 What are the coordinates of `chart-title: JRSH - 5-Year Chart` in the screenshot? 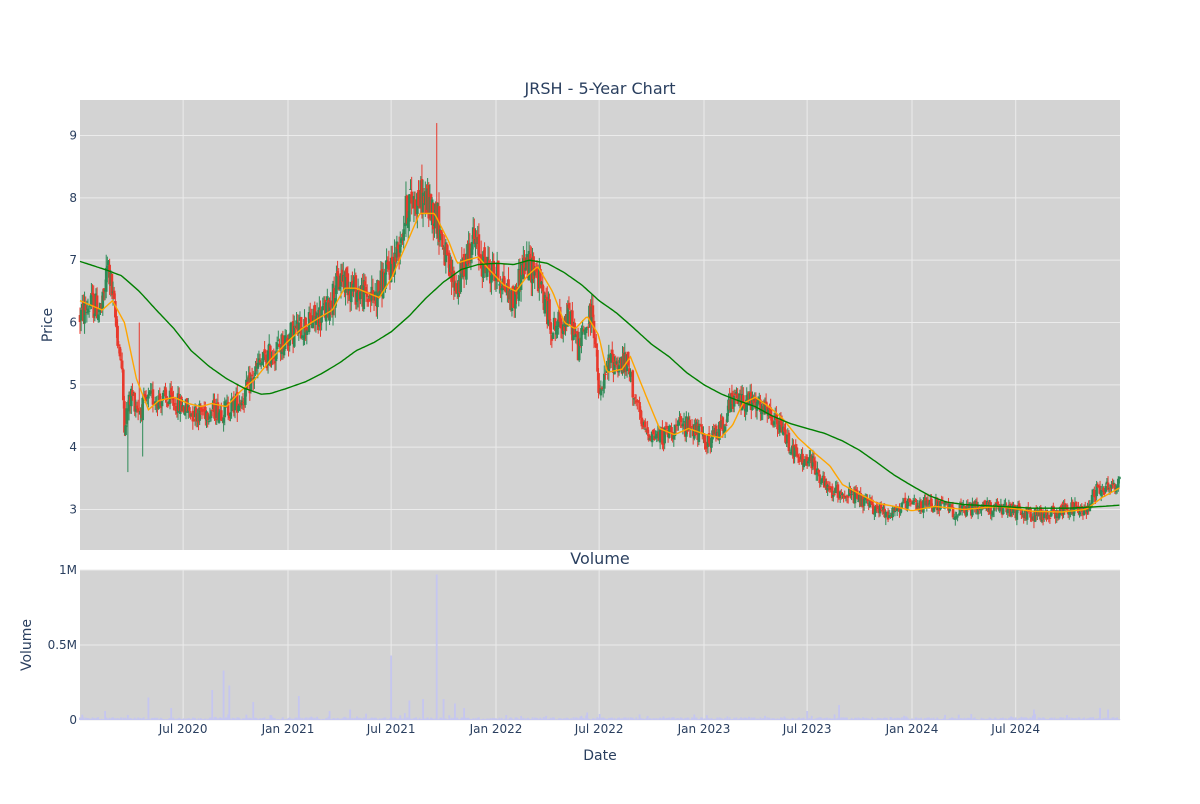 It's located at (600, 88).